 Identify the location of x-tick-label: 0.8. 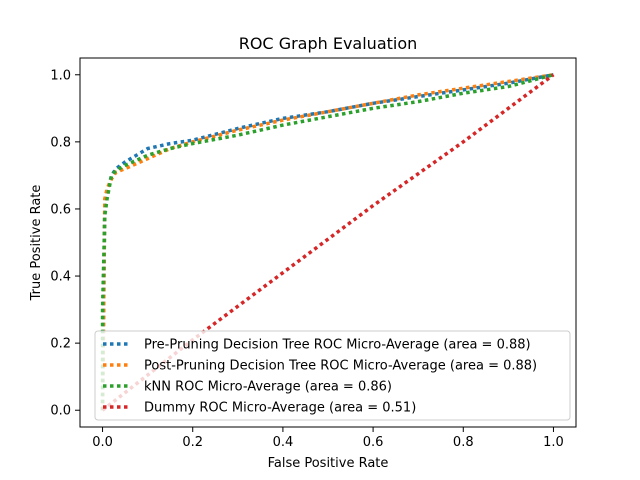
(463, 442).